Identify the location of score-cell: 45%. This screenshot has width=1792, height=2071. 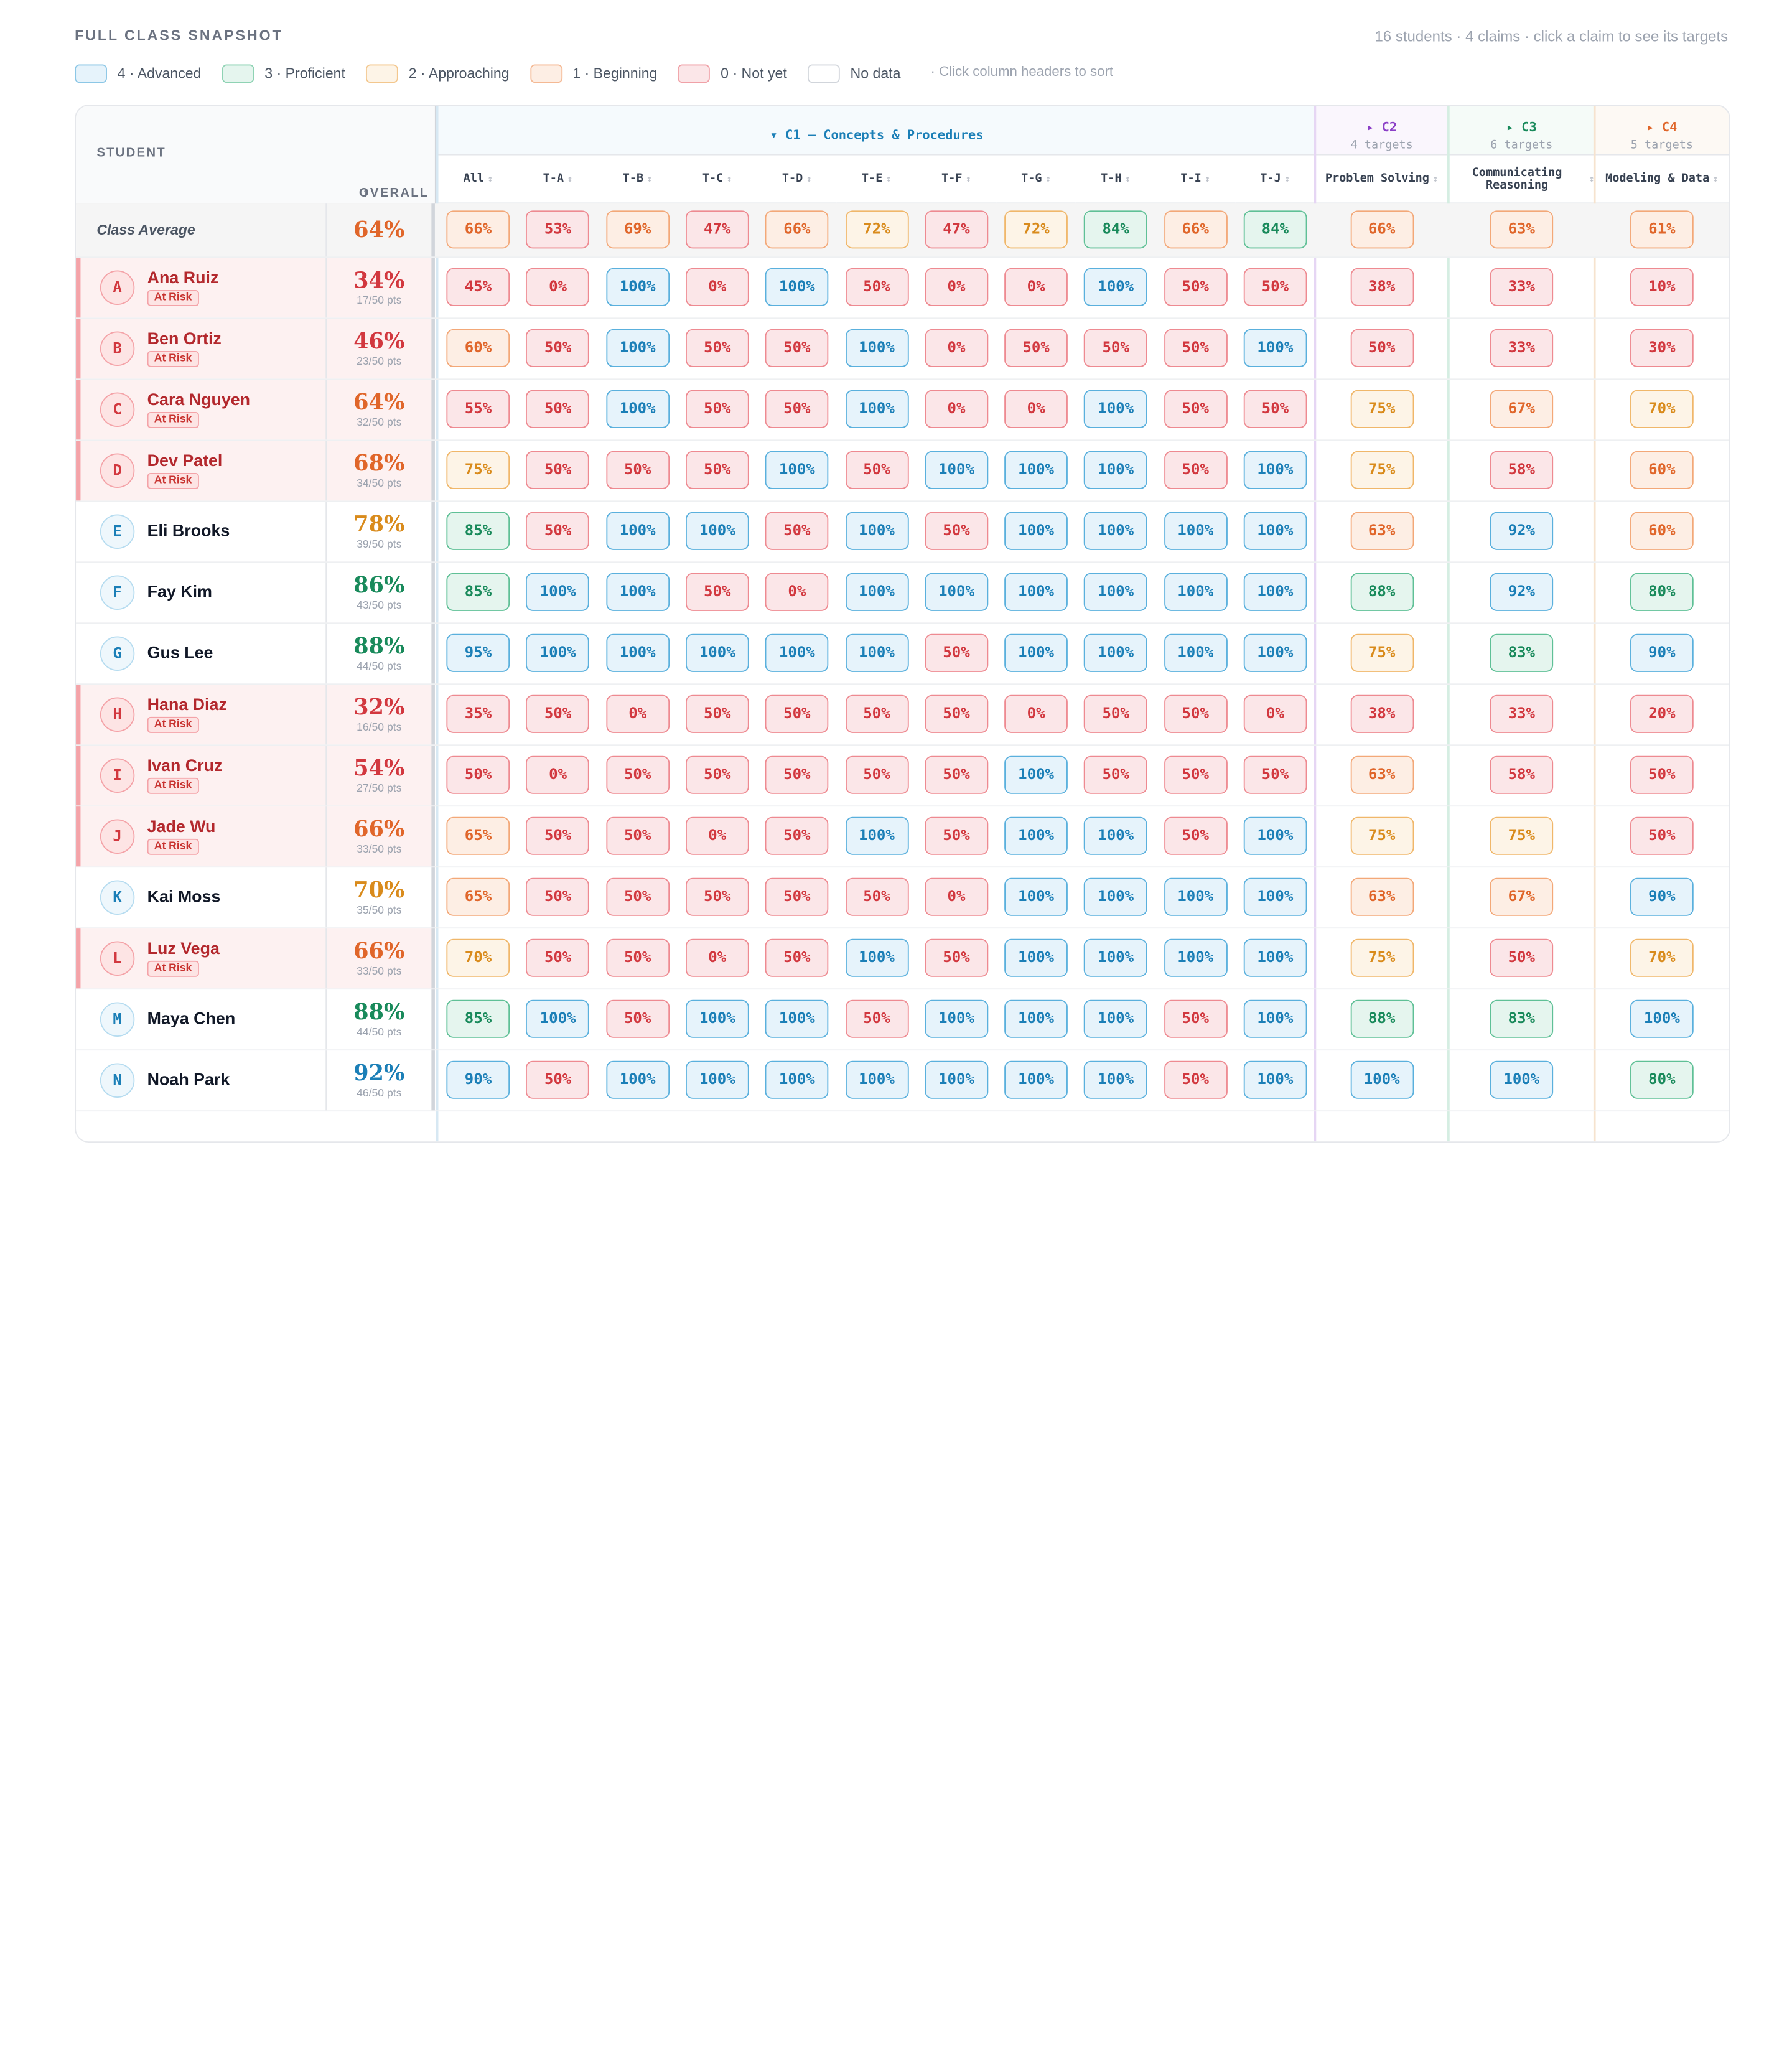
(478, 287).